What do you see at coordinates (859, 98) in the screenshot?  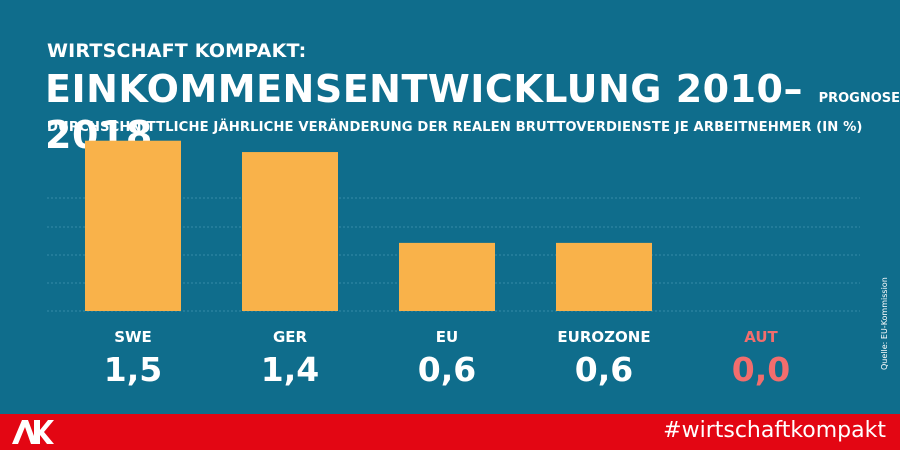 I see `title-suffix: PROGNOSE` at bounding box center [859, 98].